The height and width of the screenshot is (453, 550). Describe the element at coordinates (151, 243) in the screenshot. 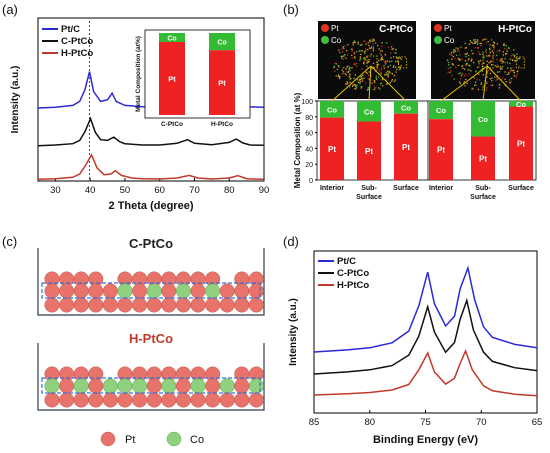

I see `schematic-title: C-PtCo` at that location.